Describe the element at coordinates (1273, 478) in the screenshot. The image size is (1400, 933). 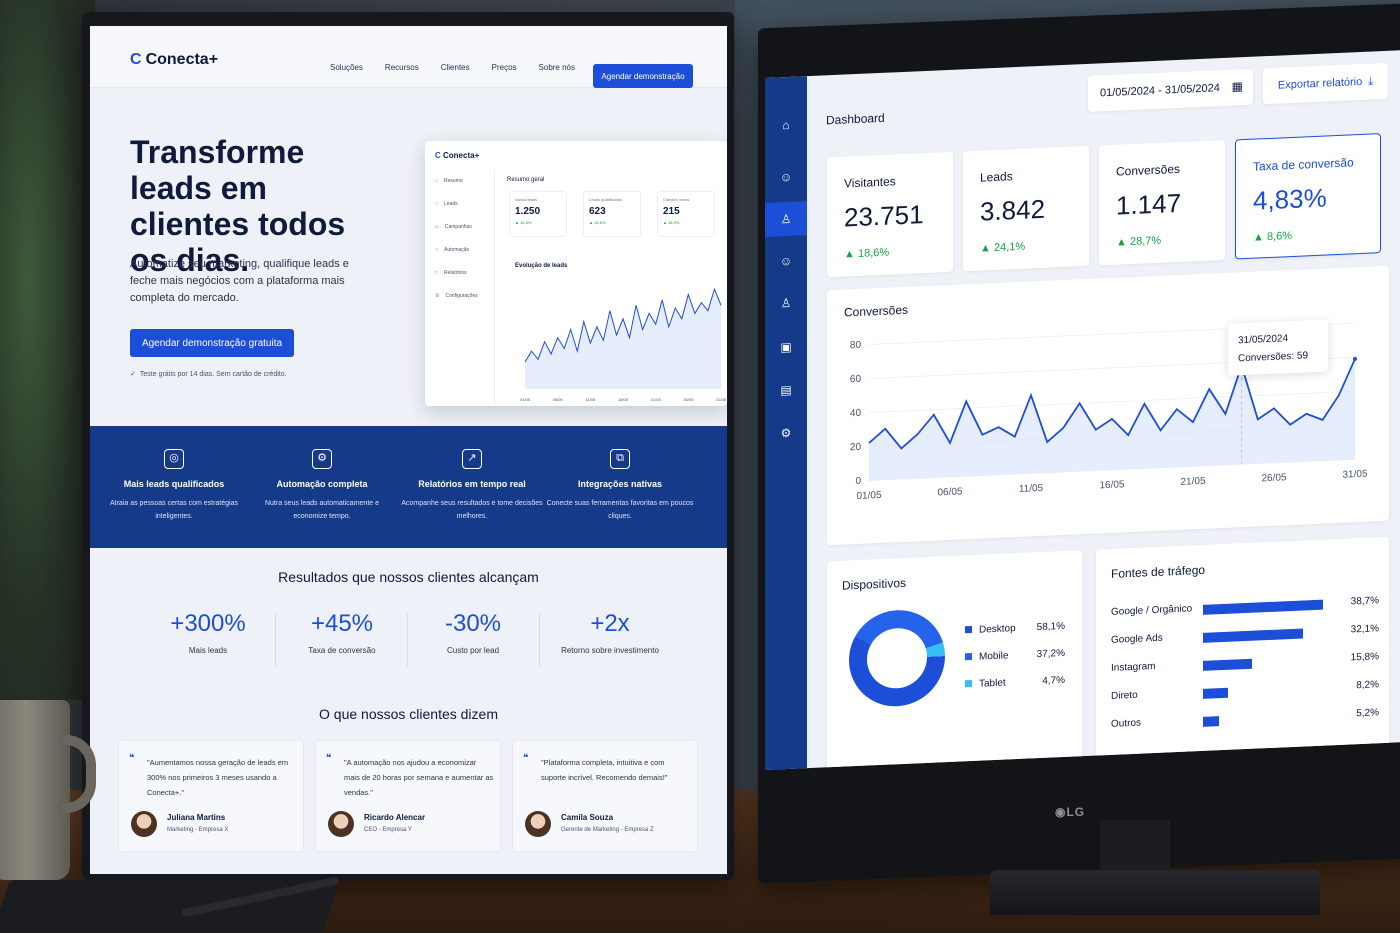
I see `x-tick-label: 26/05` at that location.